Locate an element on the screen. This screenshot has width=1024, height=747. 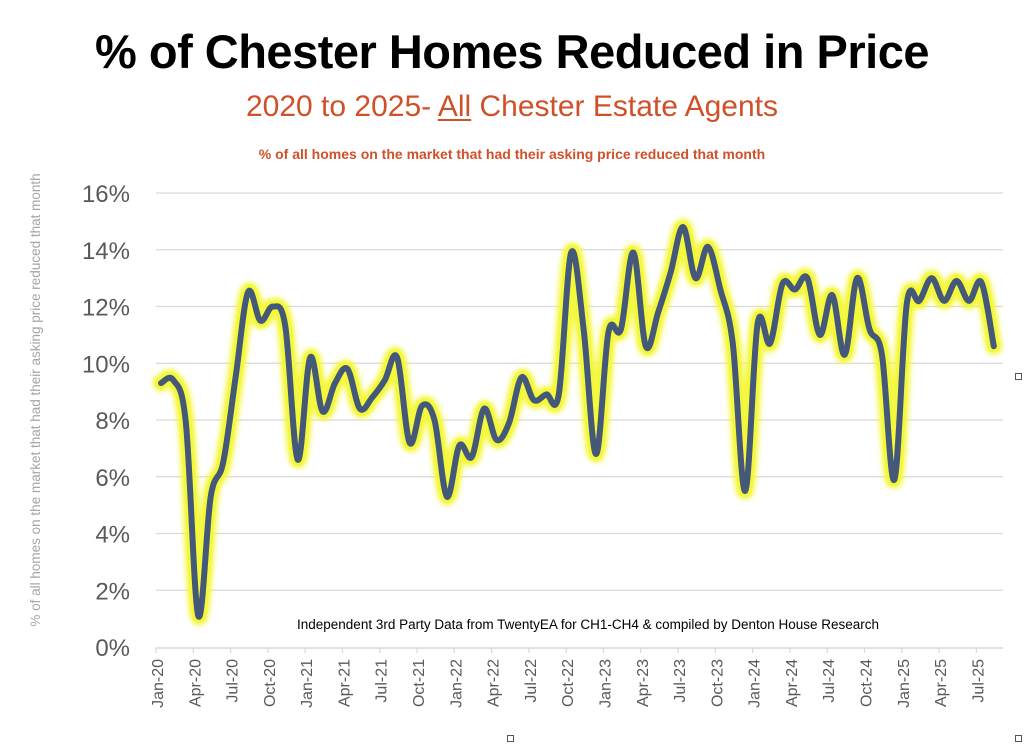
chart-title: % of Chester Homes Reduced in Price is located at coordinates (512, 51).